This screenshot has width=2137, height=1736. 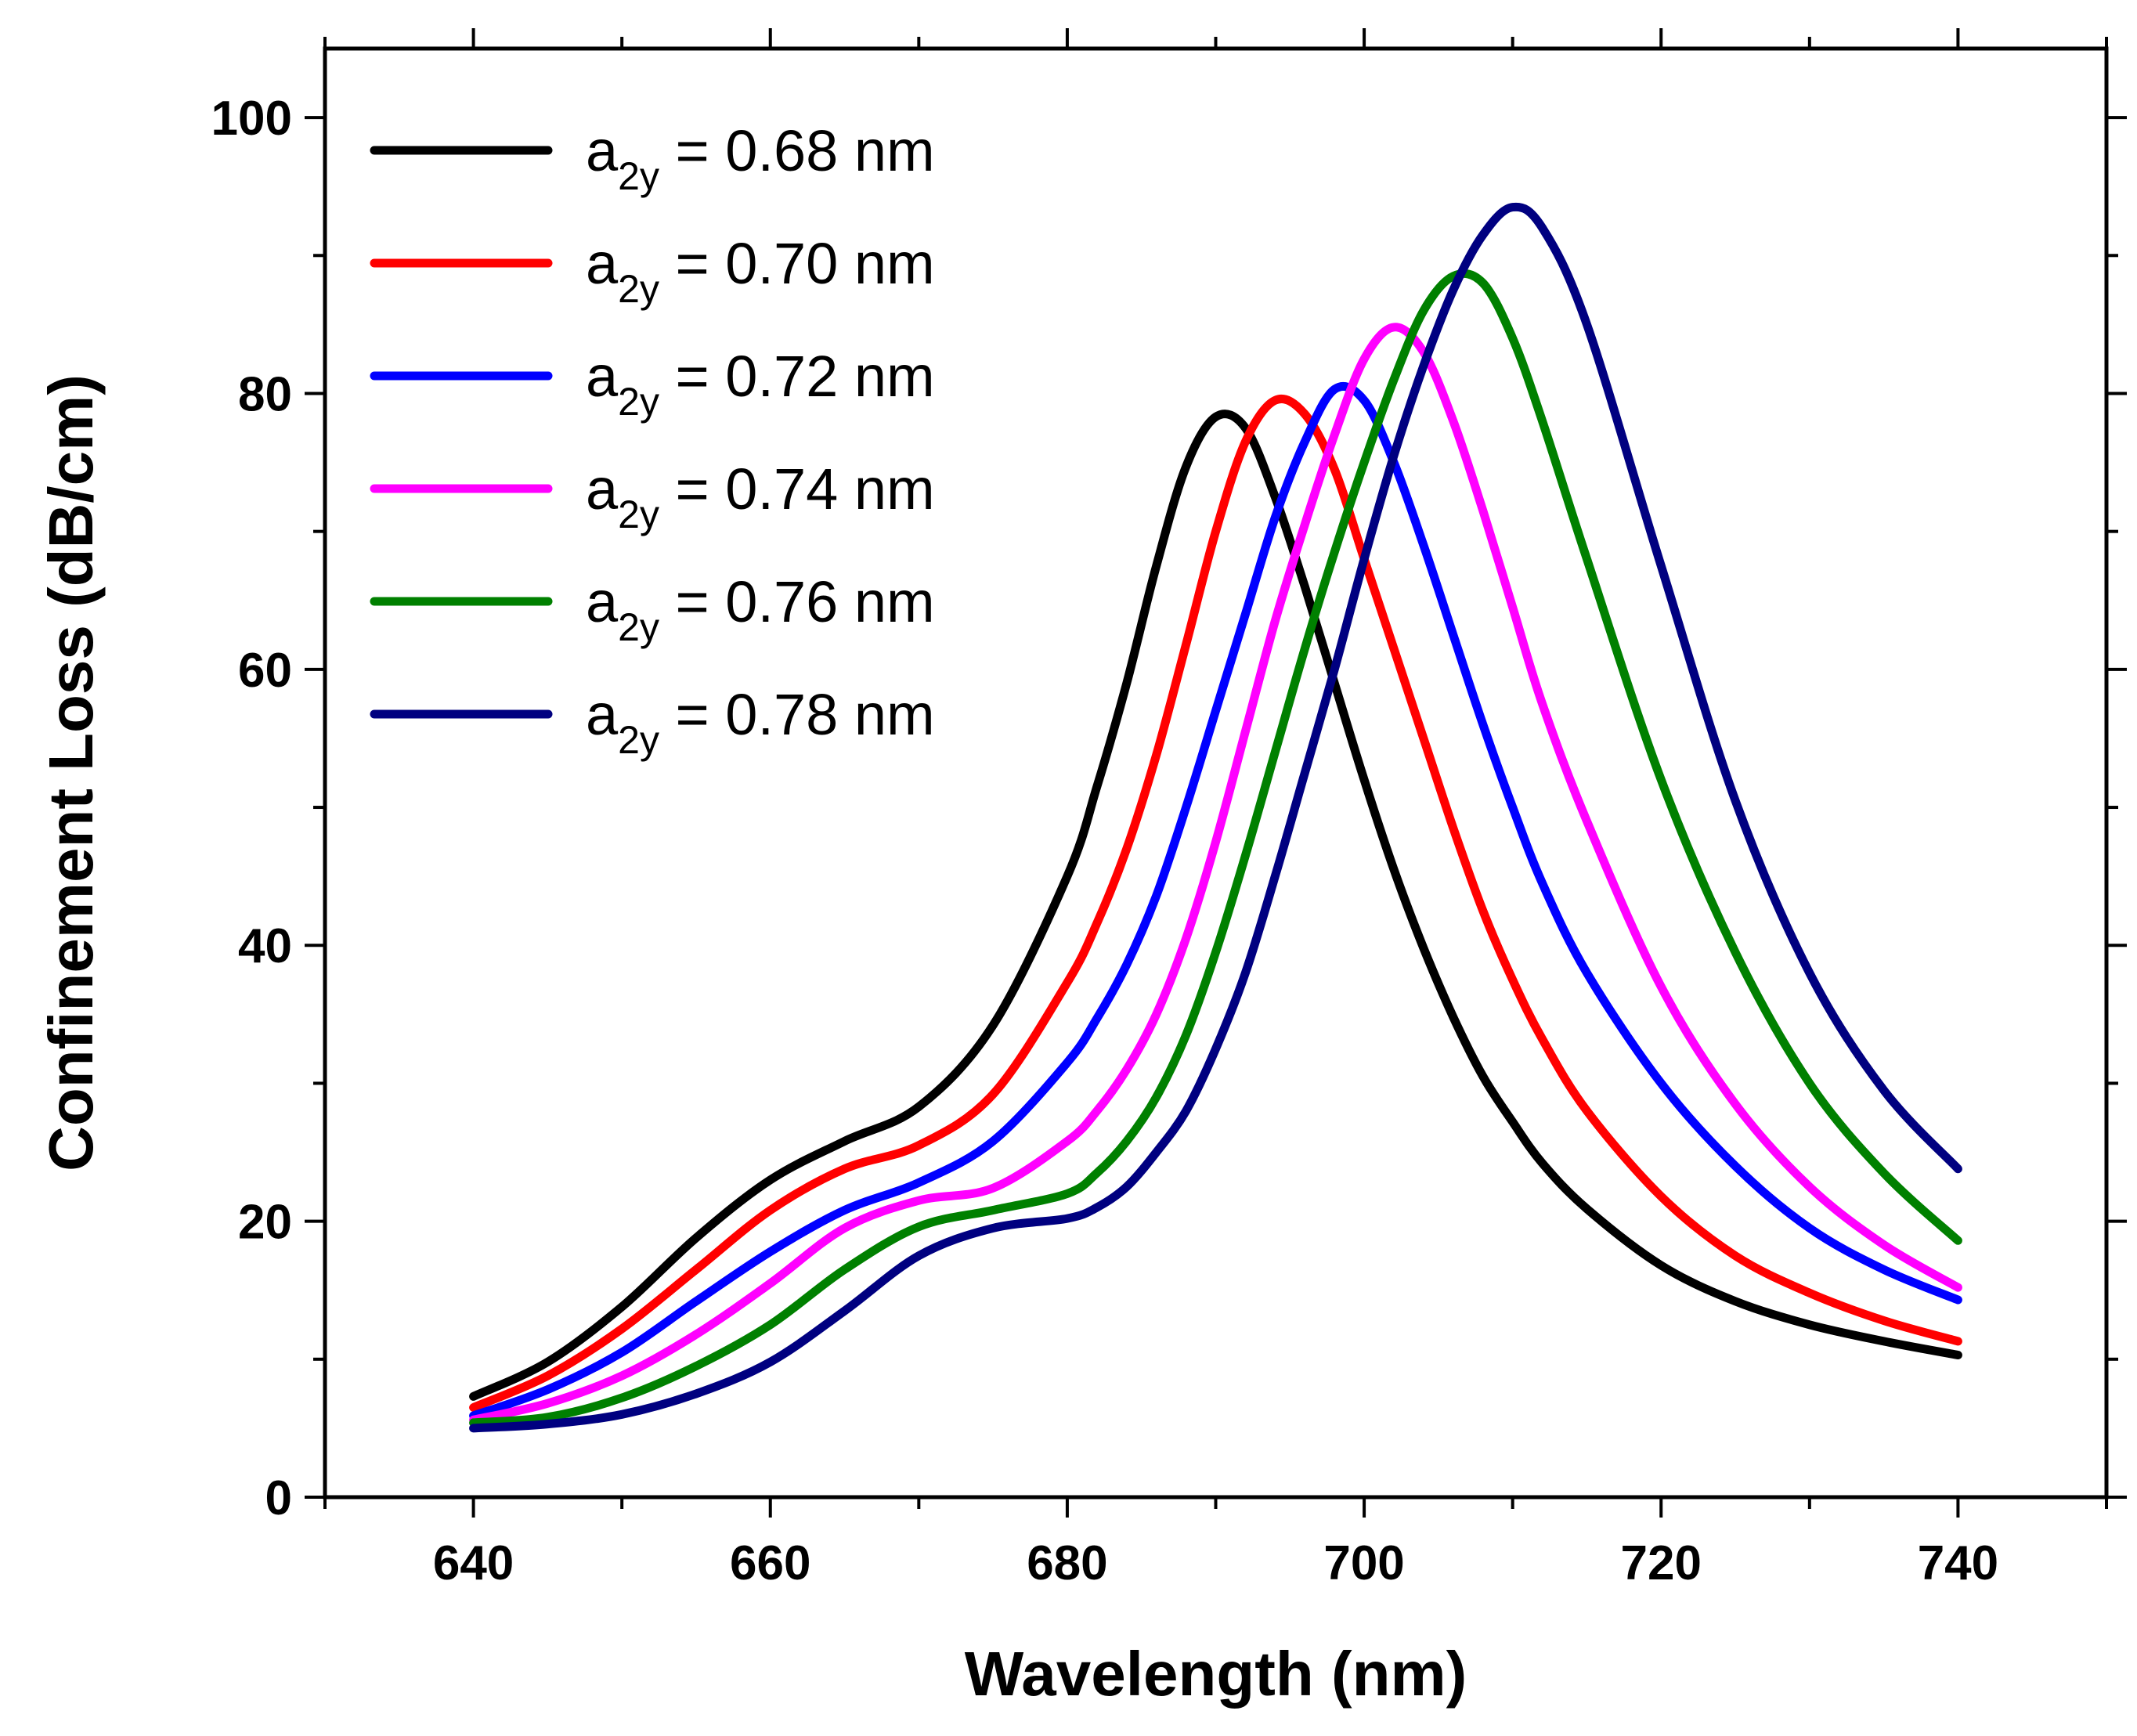 What do you see at coordinates (770, 1563) in the screenshot?
I see `x-tick-label: 660` at bounding box center [770, 1563].